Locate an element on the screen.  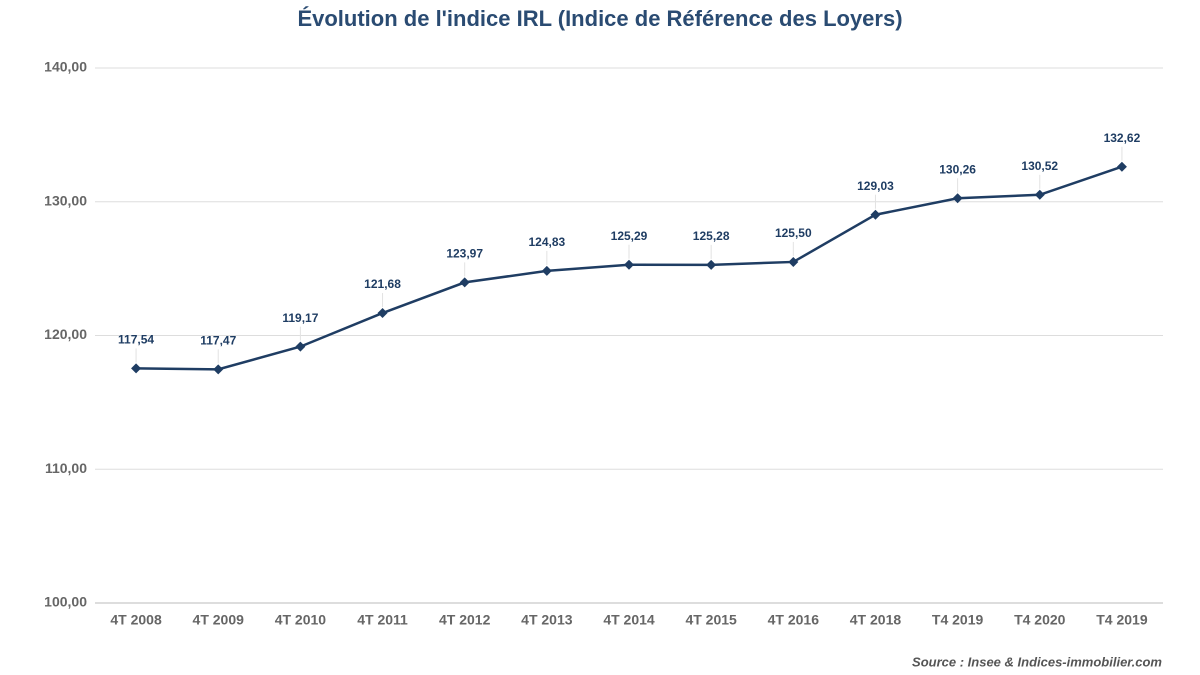
y-tick-label: 110,00 is located at coordinates (66, 468).